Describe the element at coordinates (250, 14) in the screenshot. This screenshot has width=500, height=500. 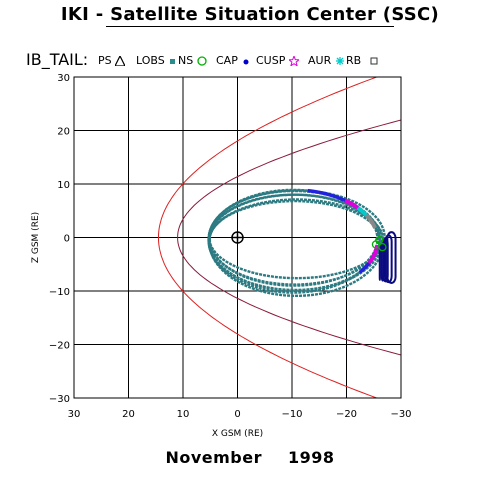
I see `page-title: IKI - Satellite Situation Center (SSC)` at that location.